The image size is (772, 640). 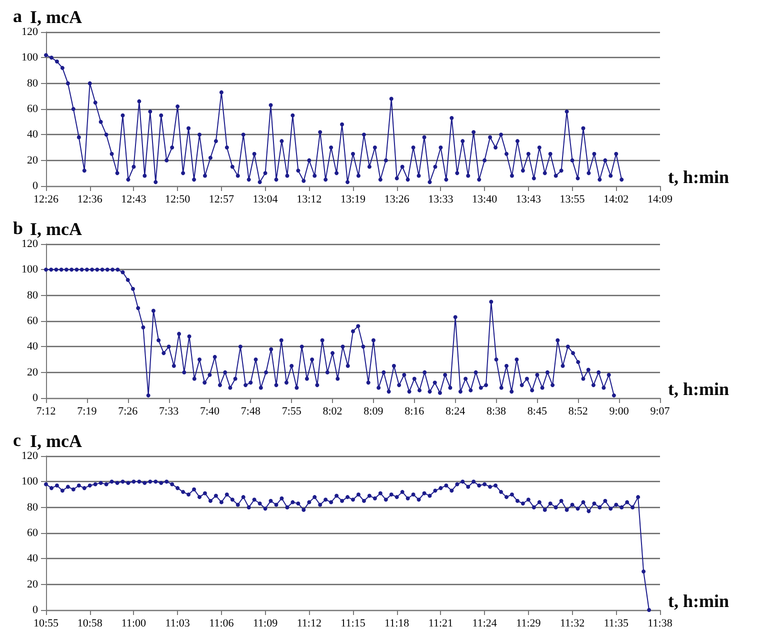 What do you see at coordinates (616, 200) in the screenshot?
I see `x-tick-label: 14:02` at bounding box center [616, 200].